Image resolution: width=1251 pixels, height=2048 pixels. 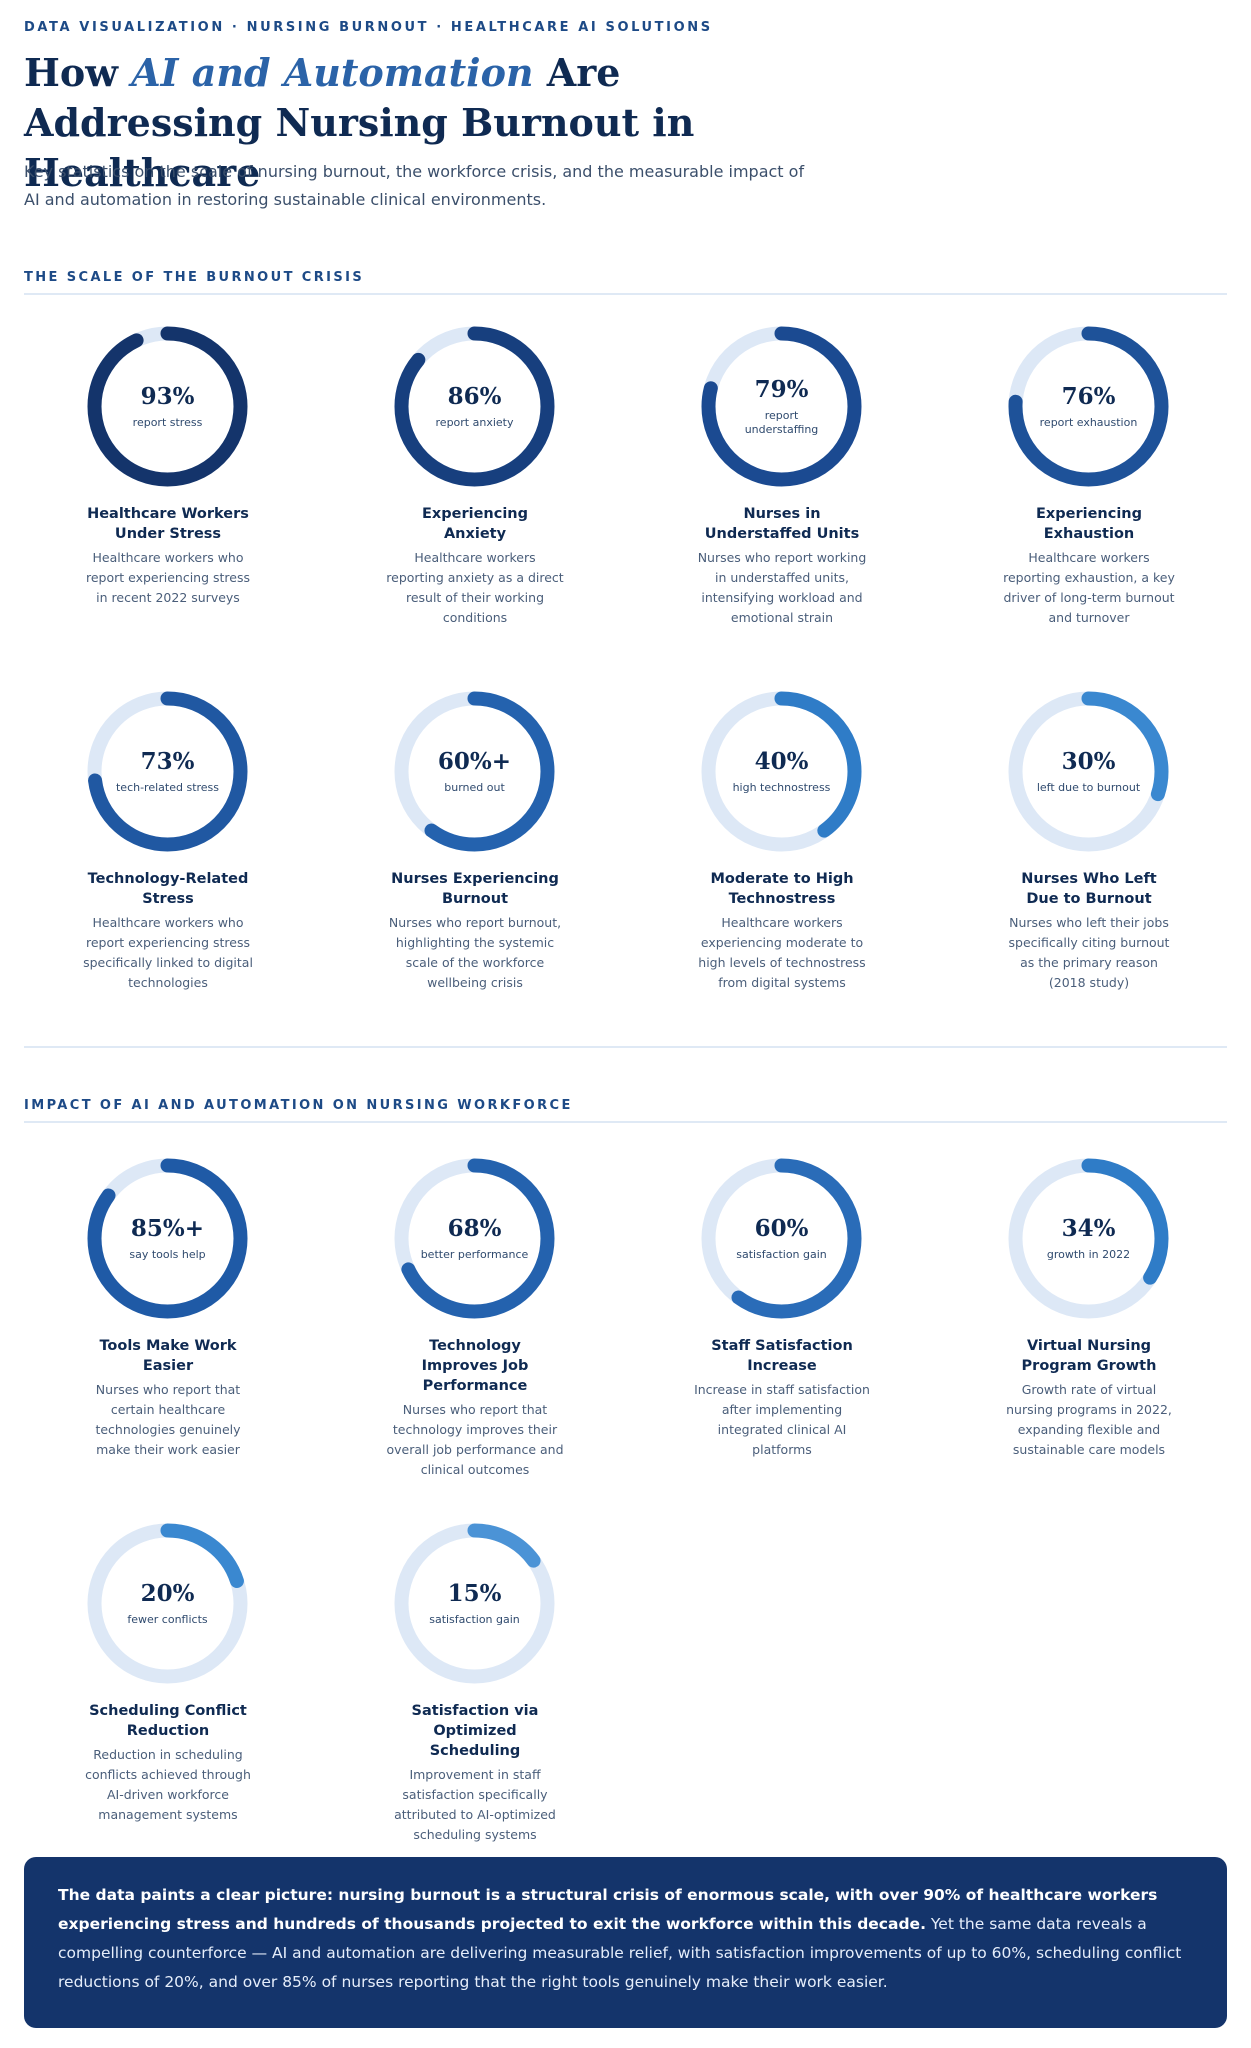 I want to click on donut-label: tech-related stress, so click(x=167, y=787).